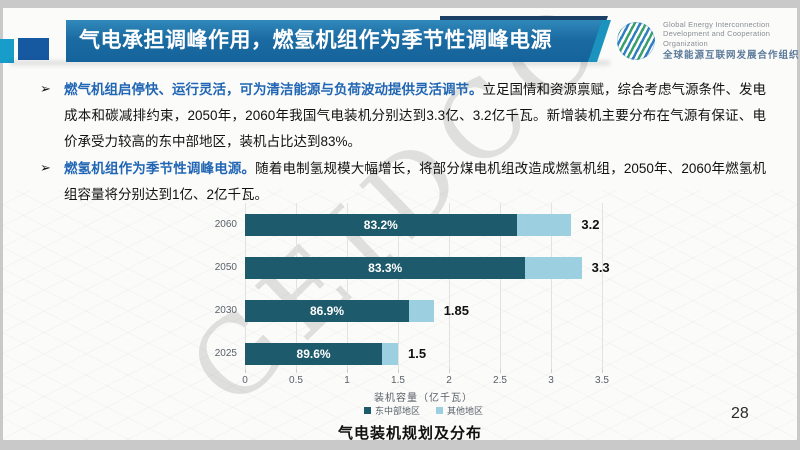 Image resolution: width=800 pixels, height=450 pixels. What do you see at coordinates (601, 41) in the screenshot?
I see `title-banner-diagonal-stripe` at bounding box center [601, 41].